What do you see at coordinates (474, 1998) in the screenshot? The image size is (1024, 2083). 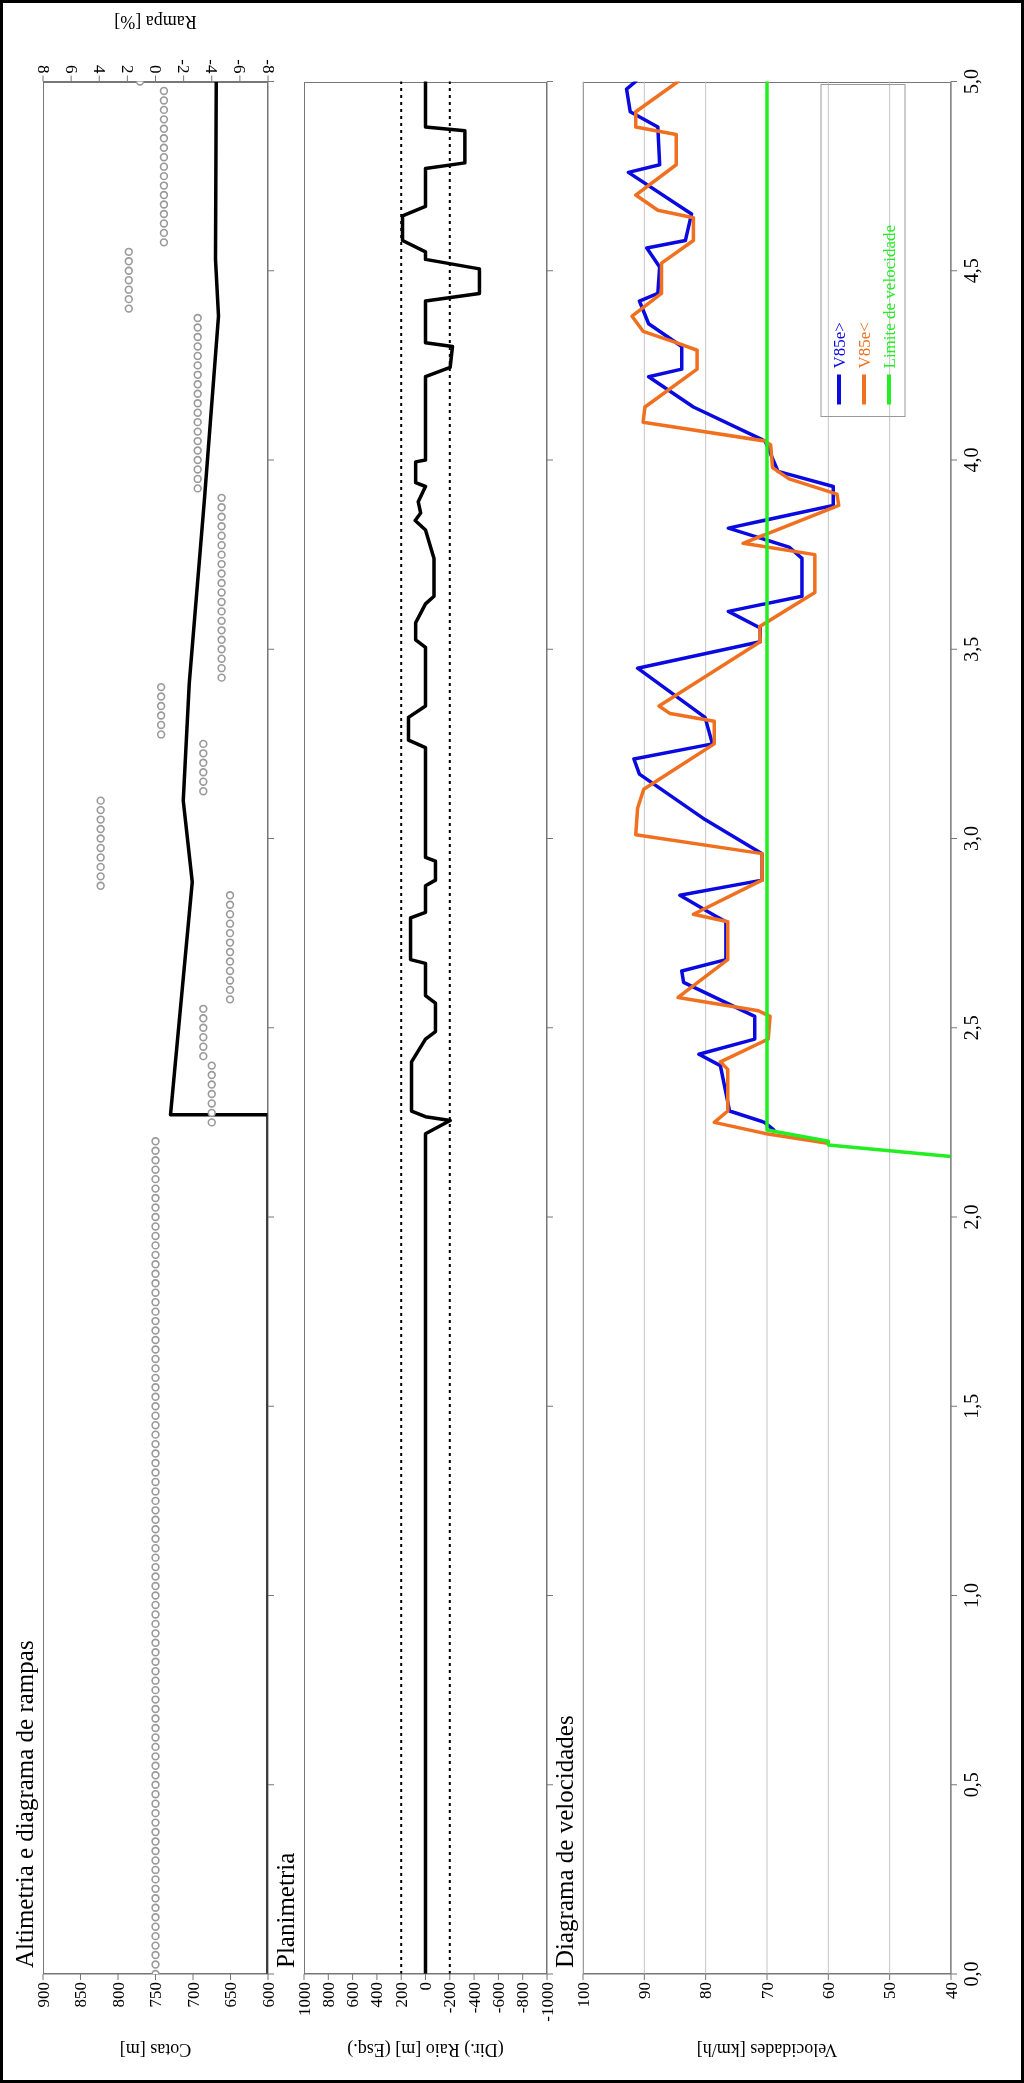 I see `x-tick-label: -400` at bounding box center [474, 1998].